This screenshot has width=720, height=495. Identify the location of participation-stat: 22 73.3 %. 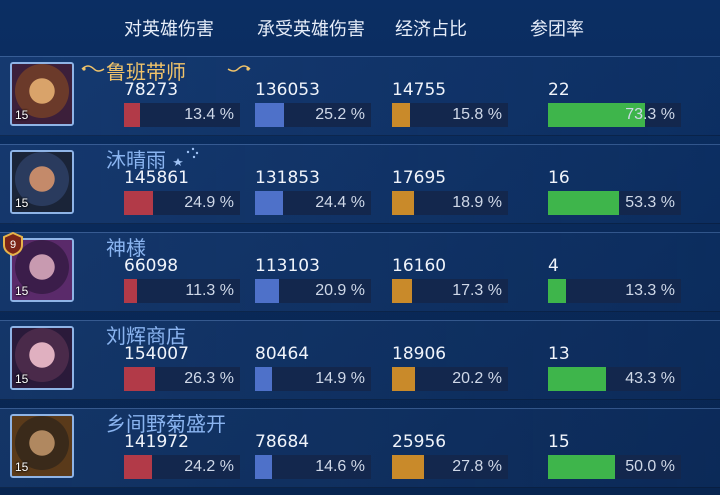
(614, 105).